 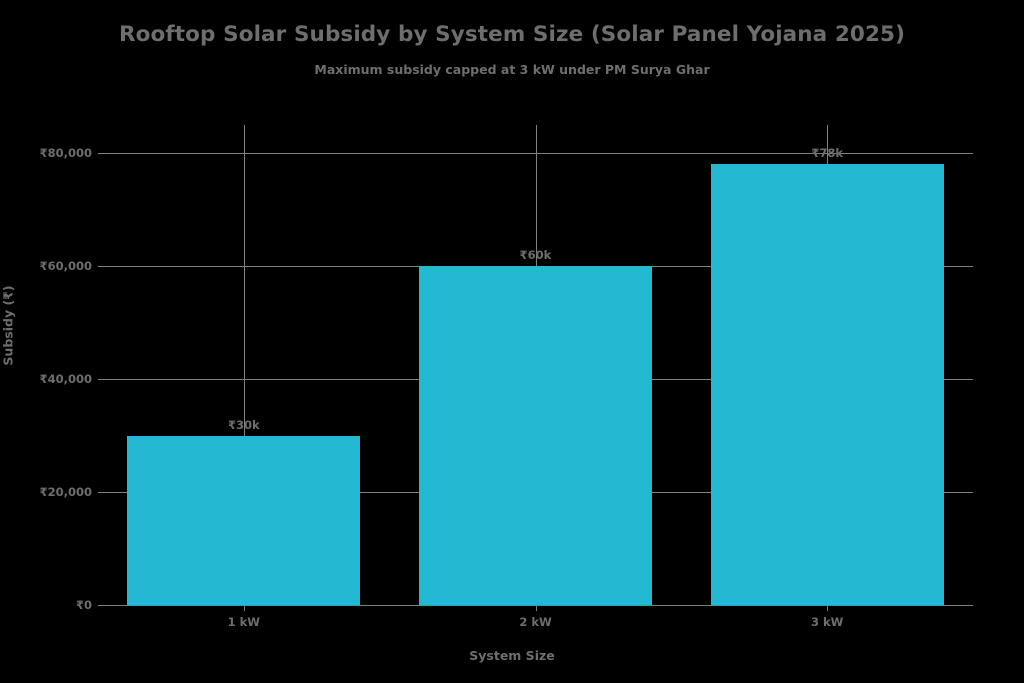 I want to click on y-axis-tick-label: ₹20,000, so click(x=65, y=492).